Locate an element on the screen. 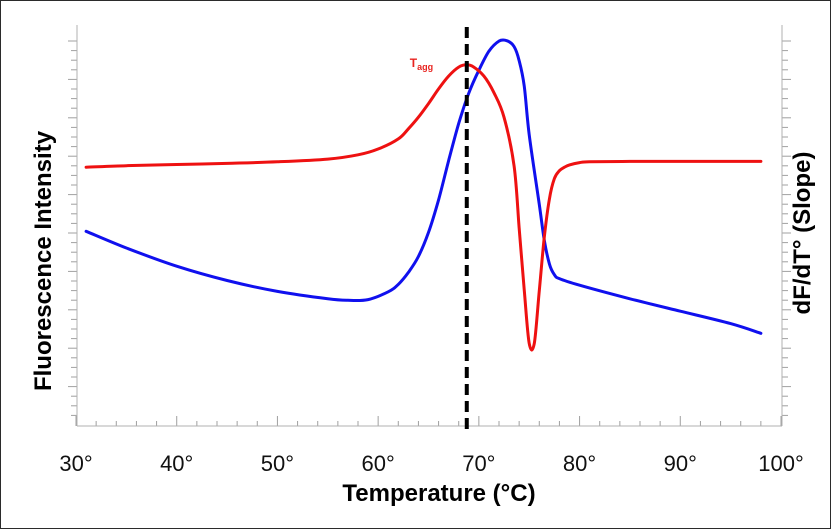  tagg-annotation-main: T is located at coordinates (414, 63).